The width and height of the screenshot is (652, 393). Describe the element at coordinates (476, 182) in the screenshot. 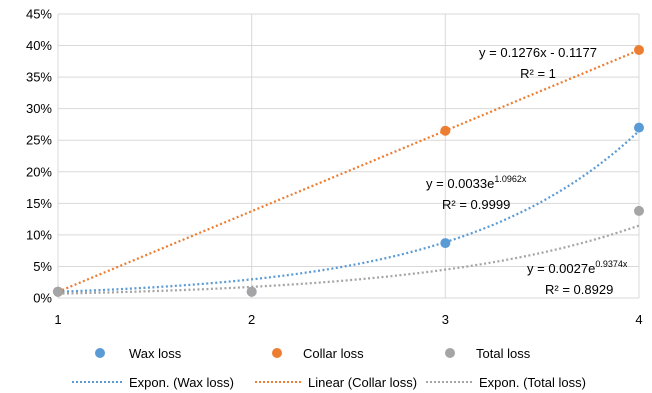

I see `equation-wax-formula: y = 0.0033e1.0962x` at that location.